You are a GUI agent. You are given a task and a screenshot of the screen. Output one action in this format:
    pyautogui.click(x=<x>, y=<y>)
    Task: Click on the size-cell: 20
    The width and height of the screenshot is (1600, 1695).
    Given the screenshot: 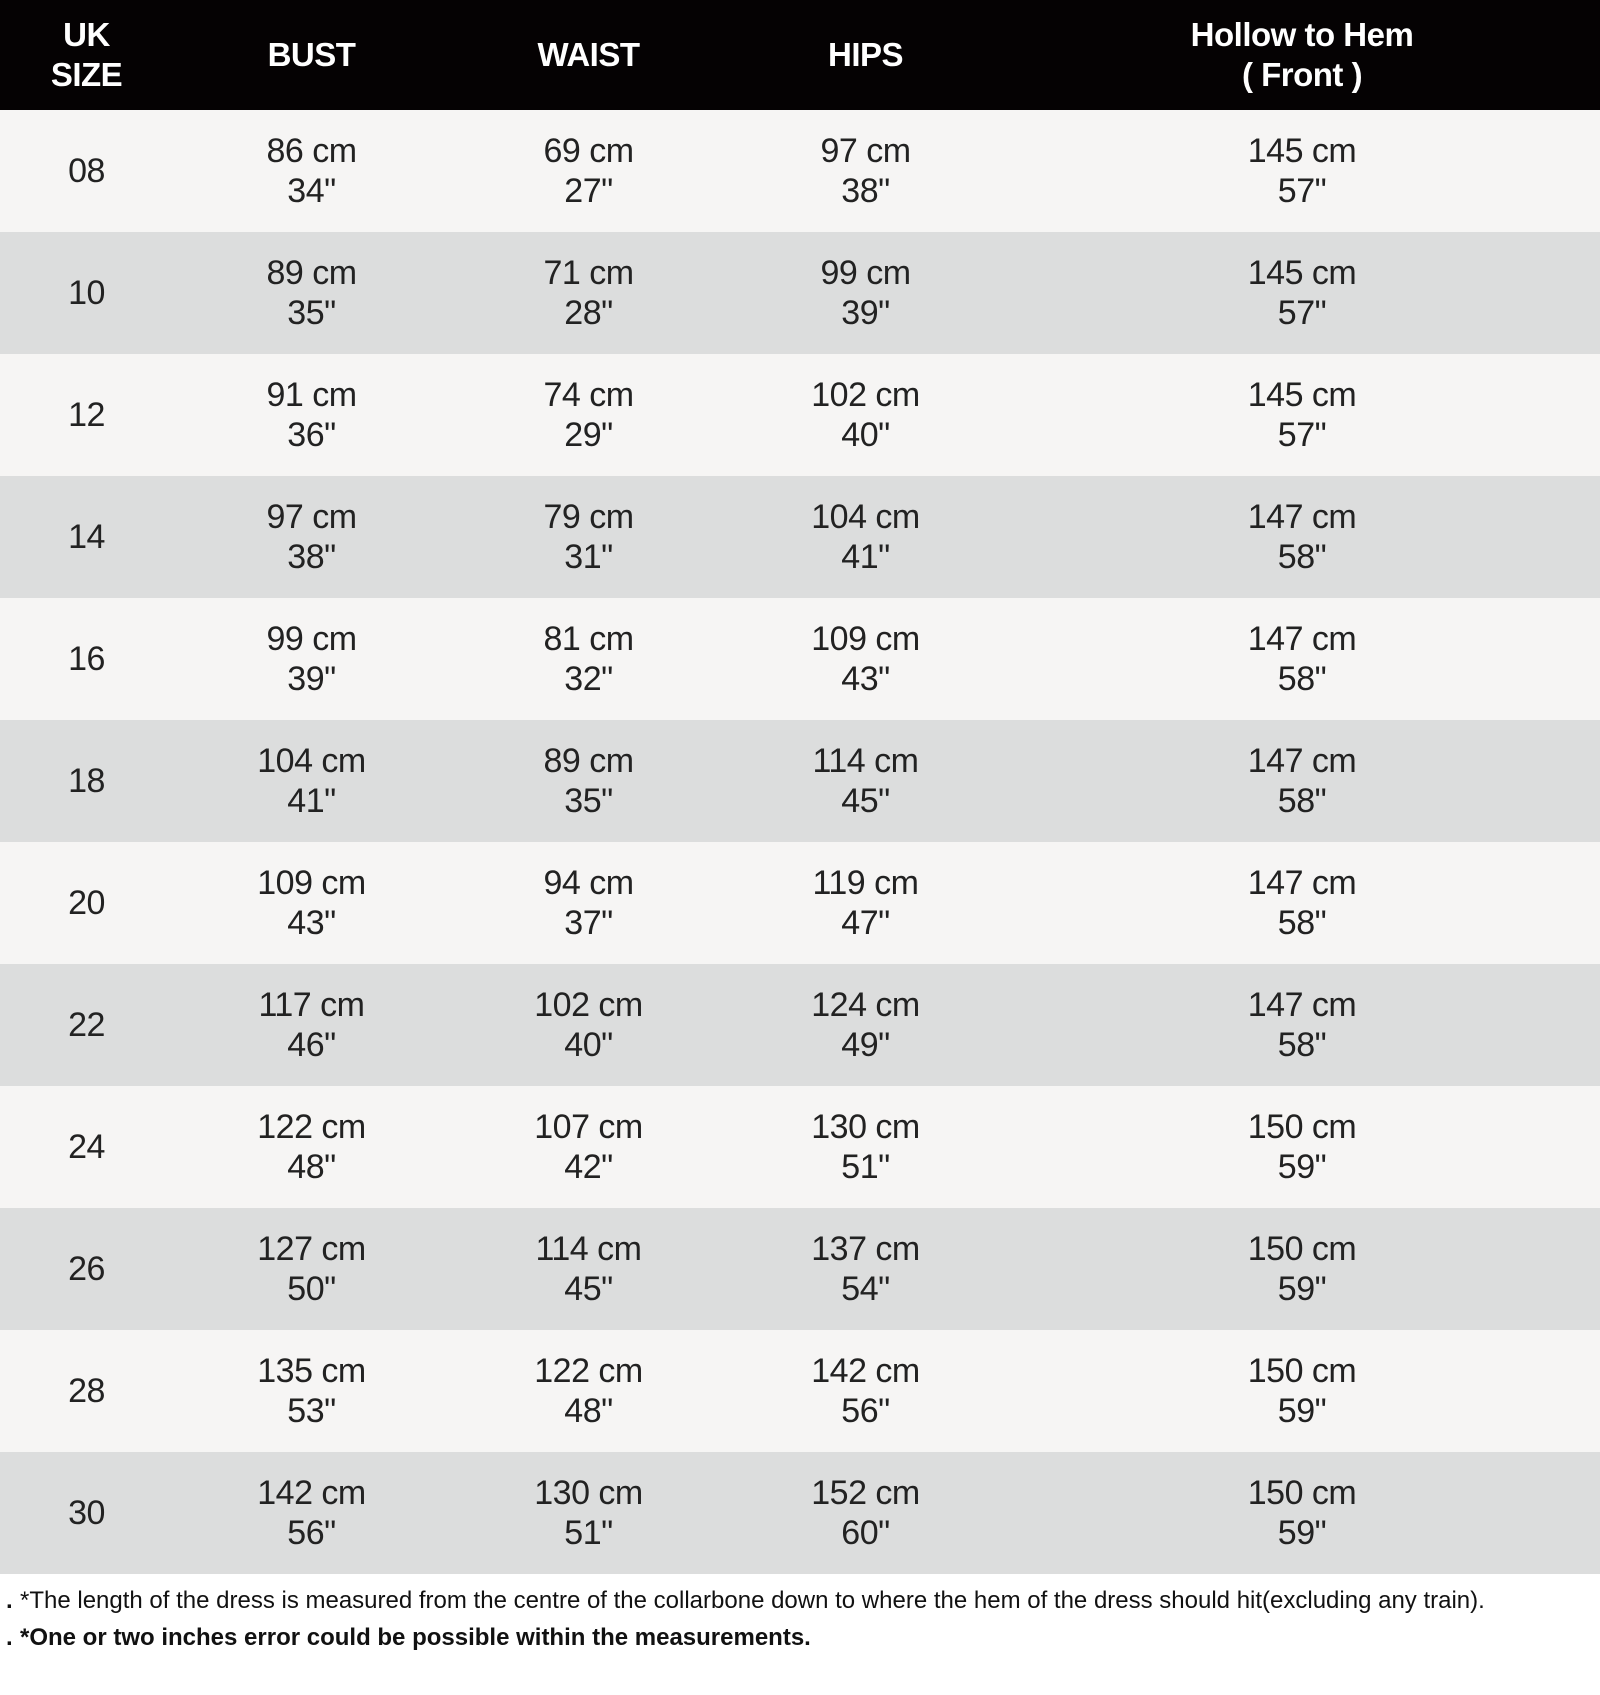 What is the action you would take?
    pyautogui.click(x=86, y=903)
    